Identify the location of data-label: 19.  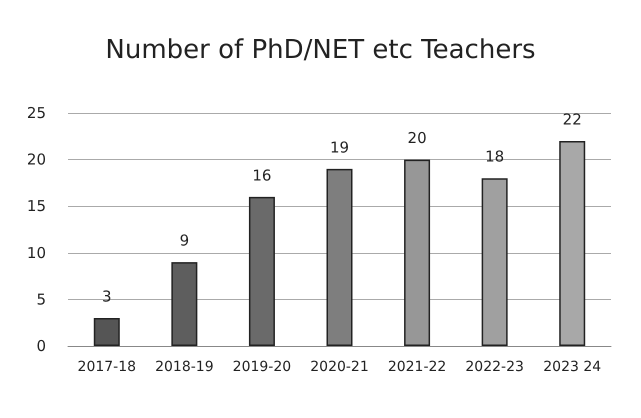
(340, 147).